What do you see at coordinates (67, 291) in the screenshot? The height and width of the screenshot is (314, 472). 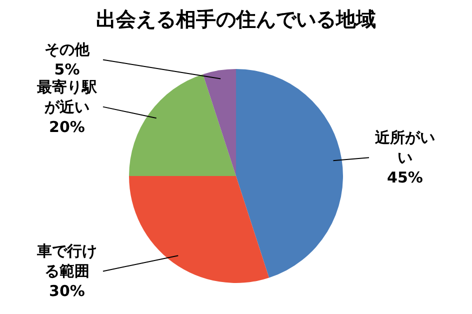 I see `data-label: 30%` at bounding box center [67, 291].